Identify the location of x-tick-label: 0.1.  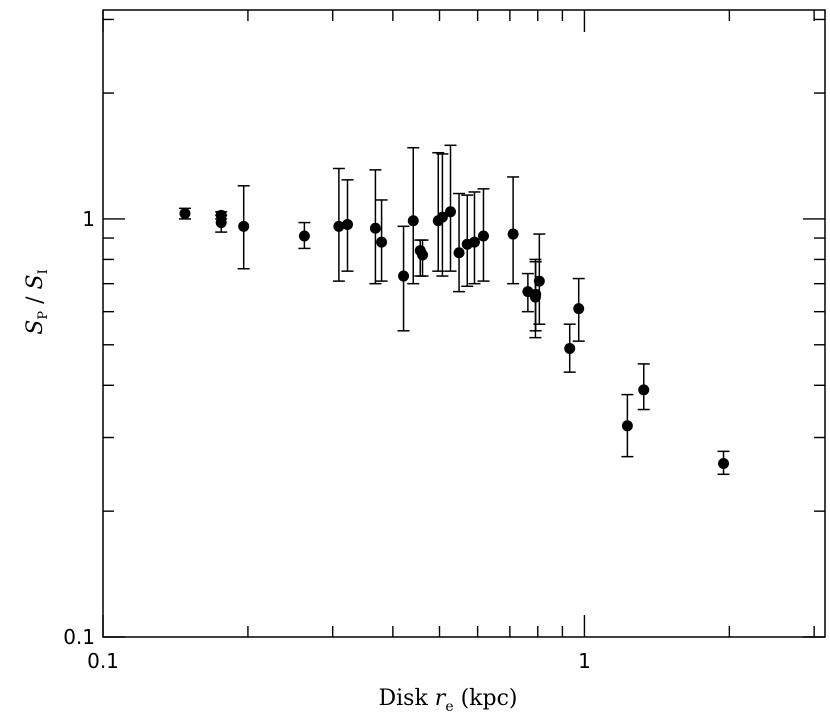
(103, 661).